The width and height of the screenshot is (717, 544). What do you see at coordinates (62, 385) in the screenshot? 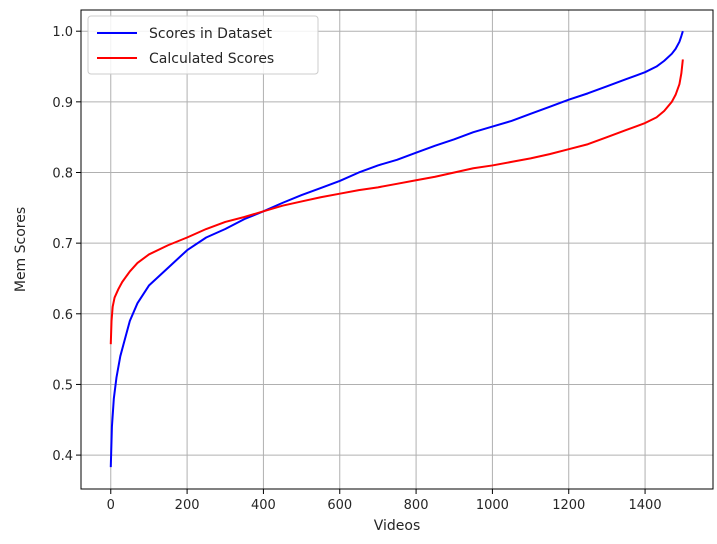
I see `y-tick-label: 0.5` at bounding box center [62, 385].